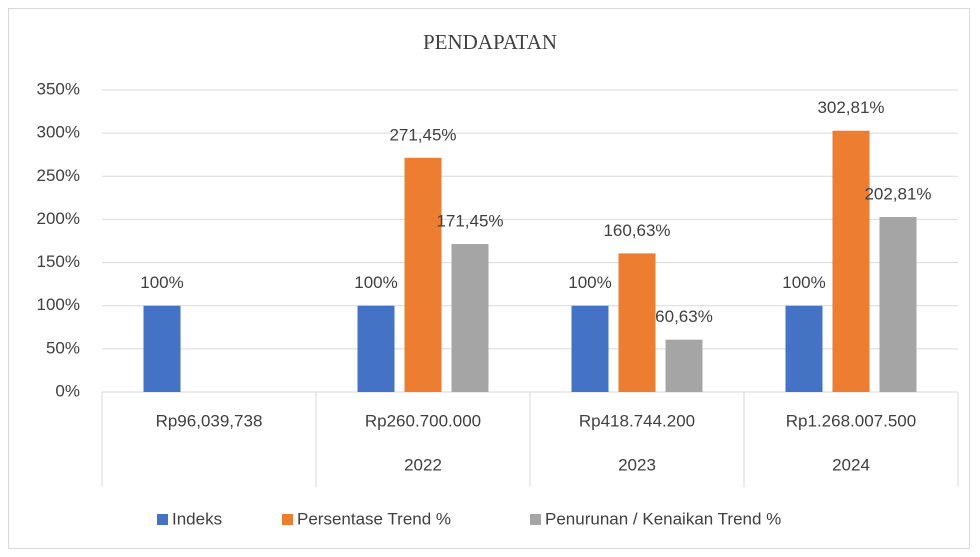 The image size is (980, 557). I want to click on x-tick-label: Rp1.268.007.500, so click(851, 420).